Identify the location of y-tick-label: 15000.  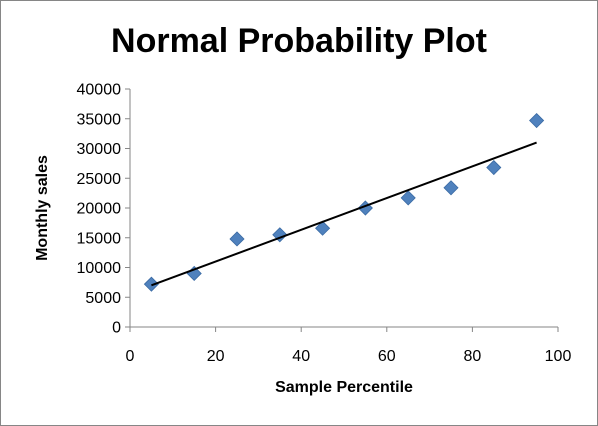
(99, 238).